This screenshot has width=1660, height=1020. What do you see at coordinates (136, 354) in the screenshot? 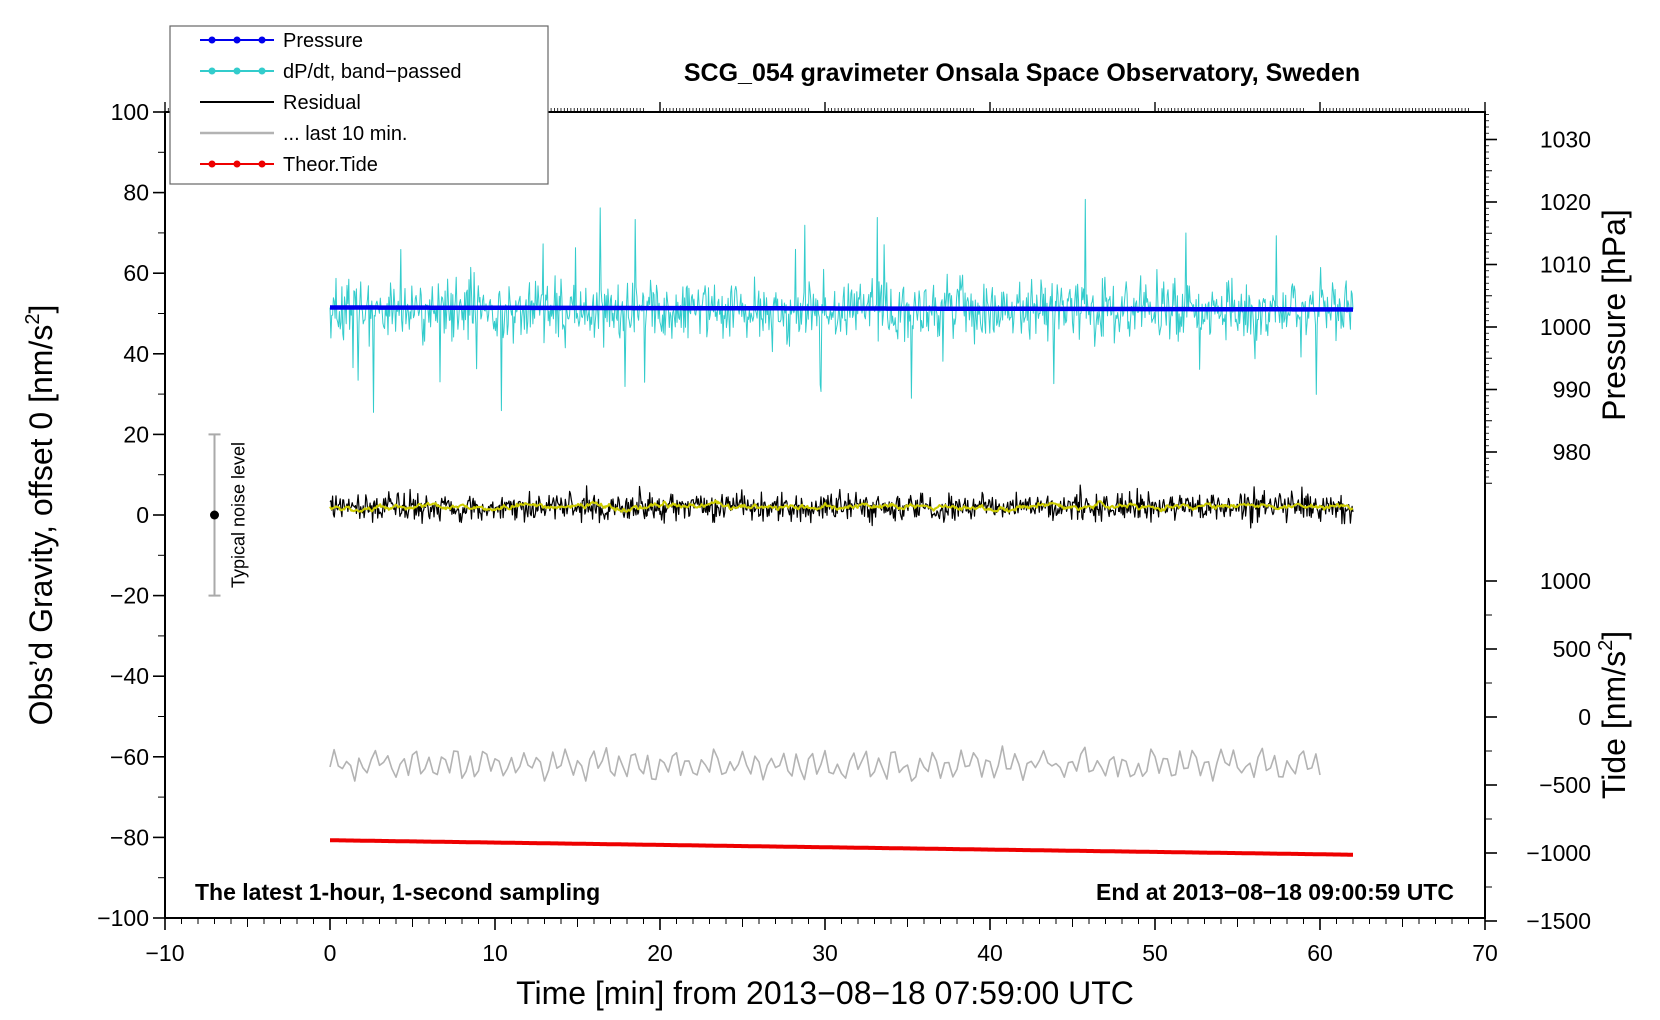
I see `y-tick-label: 40` at bounding box center [136, 354].